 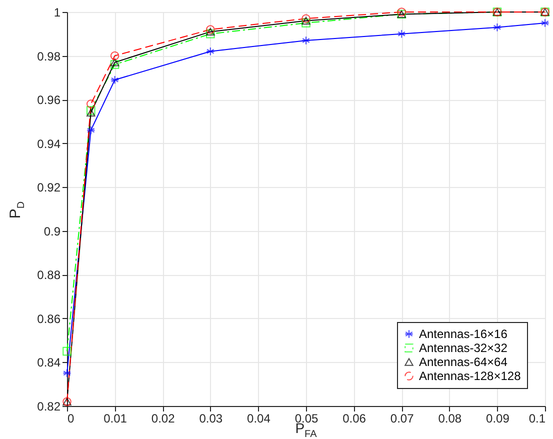 What do you see at coordinates (163, 419) in the screenshot?
I see `x-tick-label: 0.02` at bounding box center [163, 419].